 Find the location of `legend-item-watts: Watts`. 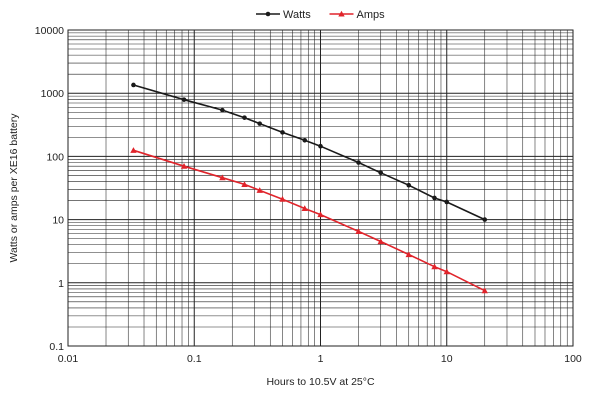

legend-item-watts: Watts is located at coordinates (283, 15).